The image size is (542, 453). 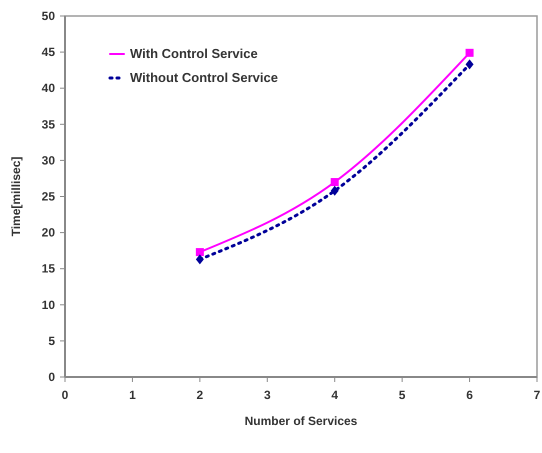 I want to click on y-tick-label: 0, so click(x=52, y=377).